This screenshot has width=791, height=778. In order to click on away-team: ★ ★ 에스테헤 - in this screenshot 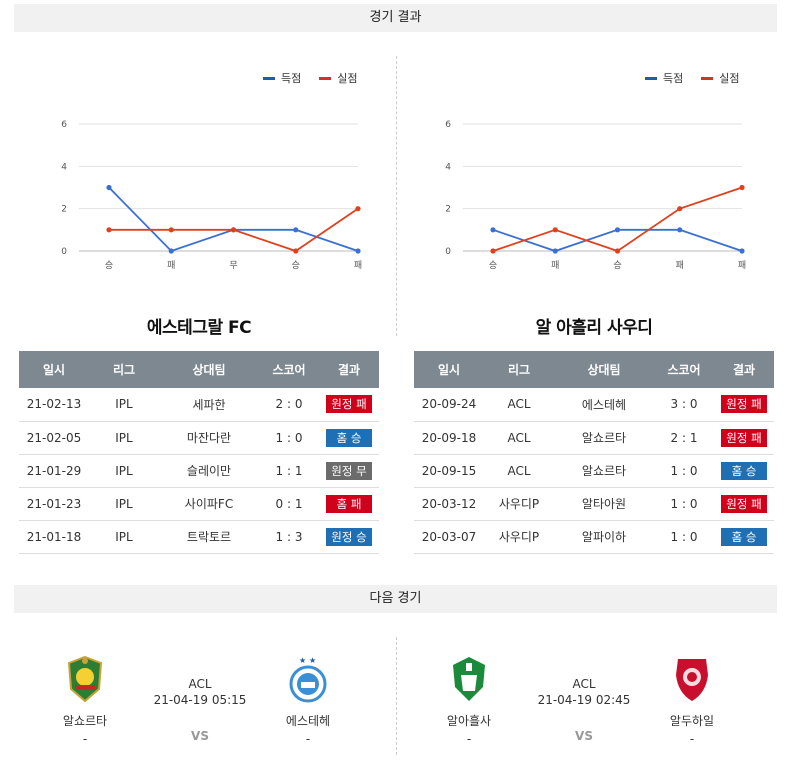, I will do `click(308, 700)`.